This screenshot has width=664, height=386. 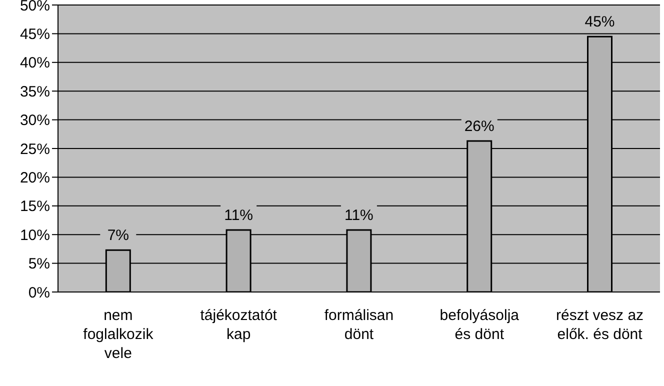 I want to click on y-tick-label: 40%, so click(x=35, y=63).